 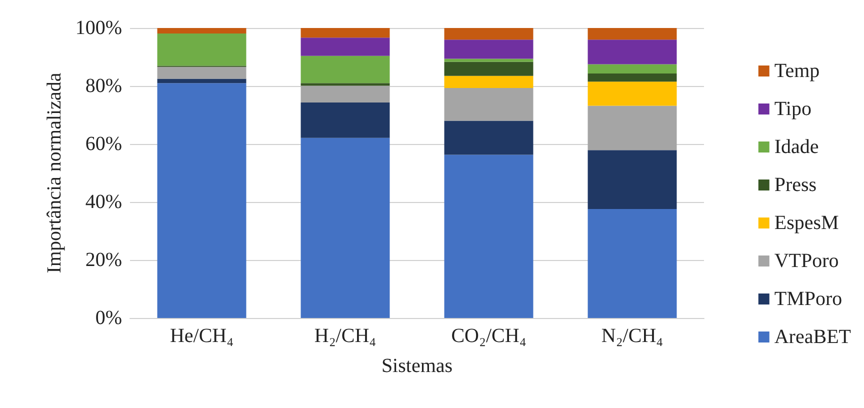 What do you see at coordinates (417, 366) in the screenshot?
I see `x-axis-title: Sistemas` at bounding box center [417, 366].